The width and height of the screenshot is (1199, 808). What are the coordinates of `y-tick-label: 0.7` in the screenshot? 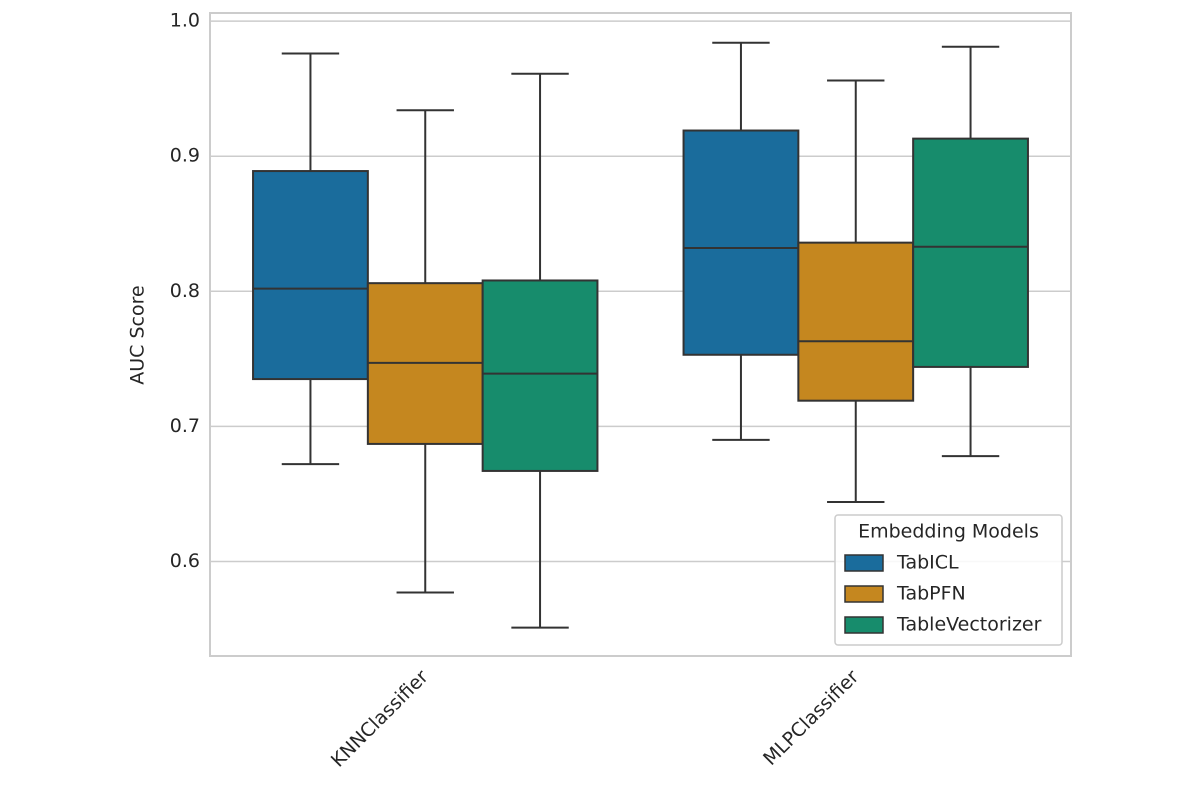 It's located at (185, 426).